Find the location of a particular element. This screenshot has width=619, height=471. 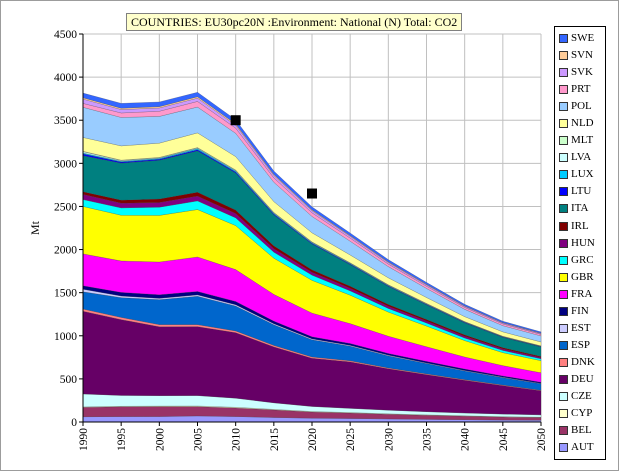

legend-item-cyp: CYP is located at coordinates (580, 413).